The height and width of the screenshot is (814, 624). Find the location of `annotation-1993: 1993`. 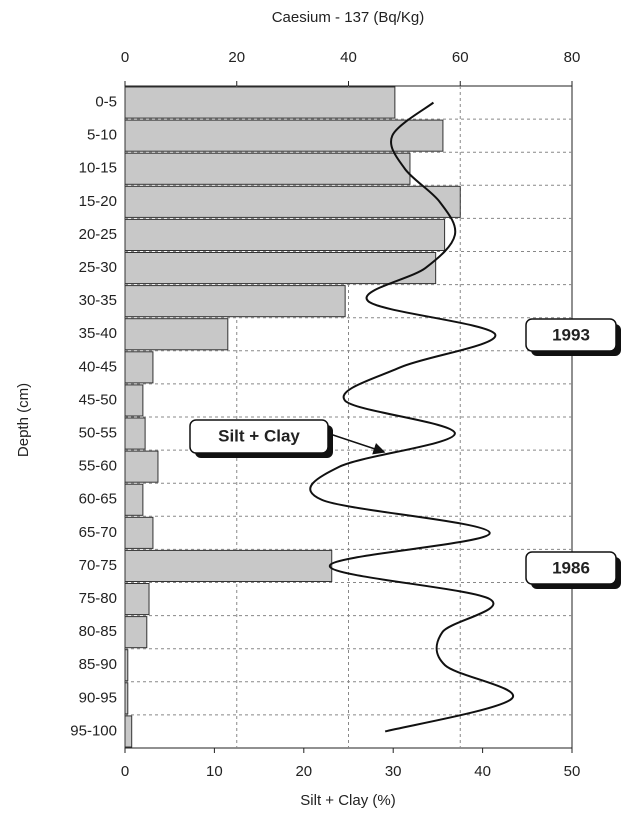

annotation-1993: 1993 is located at coordinates (573, 337).